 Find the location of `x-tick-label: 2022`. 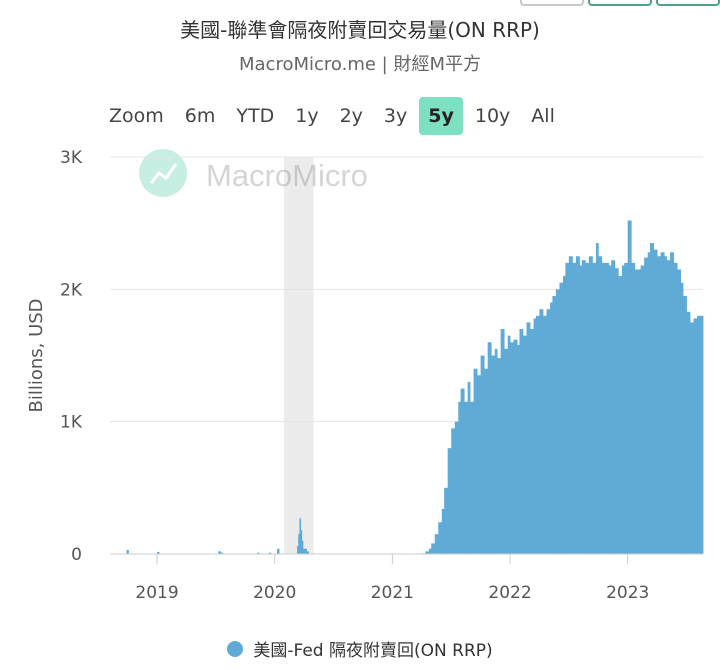

x-tick-label: 2022 is located at coordinates (509, 593).